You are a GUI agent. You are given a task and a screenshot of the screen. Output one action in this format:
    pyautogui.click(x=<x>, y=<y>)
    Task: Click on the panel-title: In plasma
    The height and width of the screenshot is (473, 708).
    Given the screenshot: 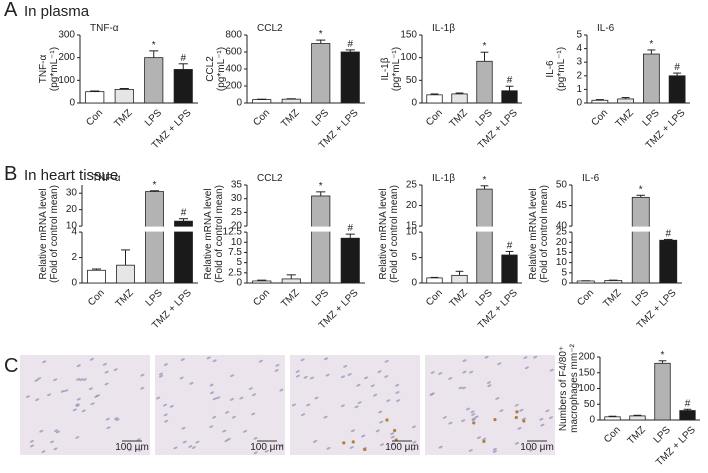 What is the action you would take?
    pyautogui.click(x=57, y=11)
    